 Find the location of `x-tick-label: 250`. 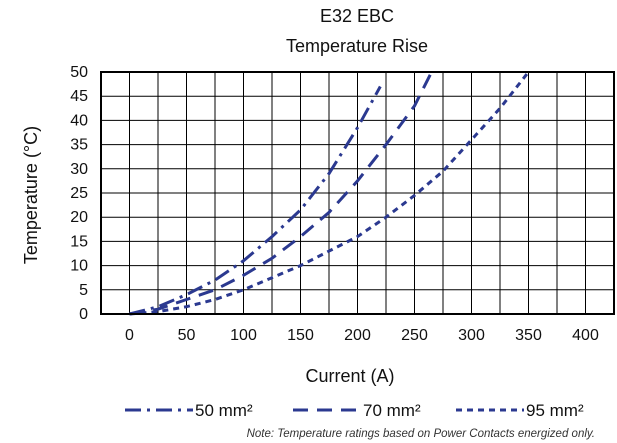

x-tick-label: 250 is located at coordinates (414, 335).